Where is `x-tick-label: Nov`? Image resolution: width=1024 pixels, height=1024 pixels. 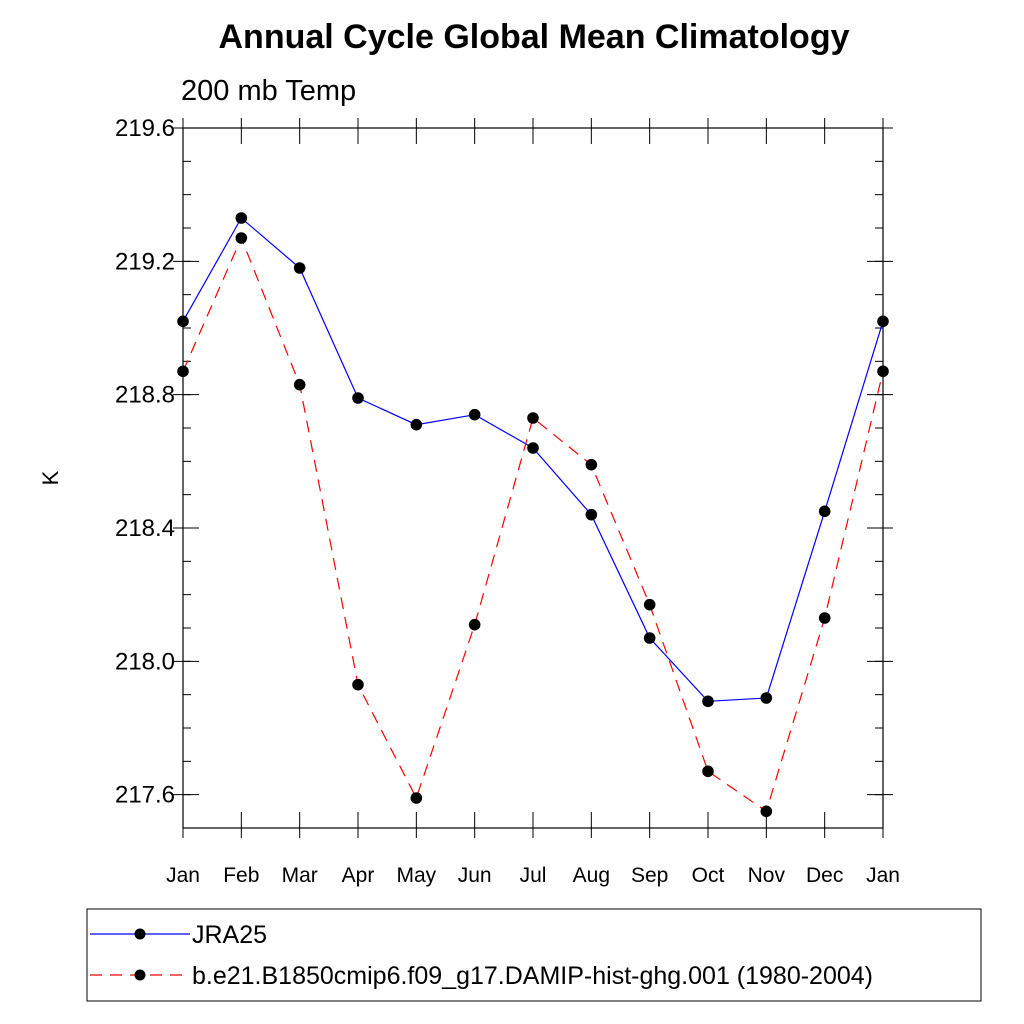 x-tick-label: Nov is located at coordinates (767, 875).